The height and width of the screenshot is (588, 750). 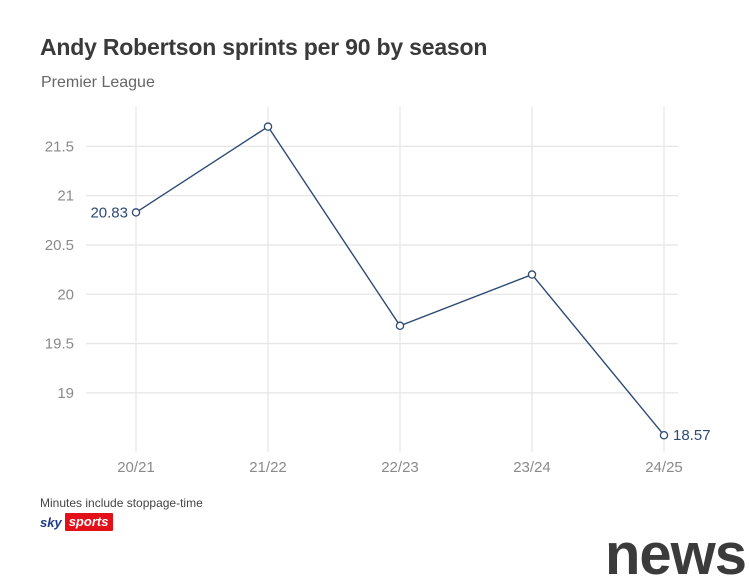 What do you see at coordinates (98, 82) in the screenshot?
I see `chart-subtitle: Premier League` at bounding box center [98, 82].